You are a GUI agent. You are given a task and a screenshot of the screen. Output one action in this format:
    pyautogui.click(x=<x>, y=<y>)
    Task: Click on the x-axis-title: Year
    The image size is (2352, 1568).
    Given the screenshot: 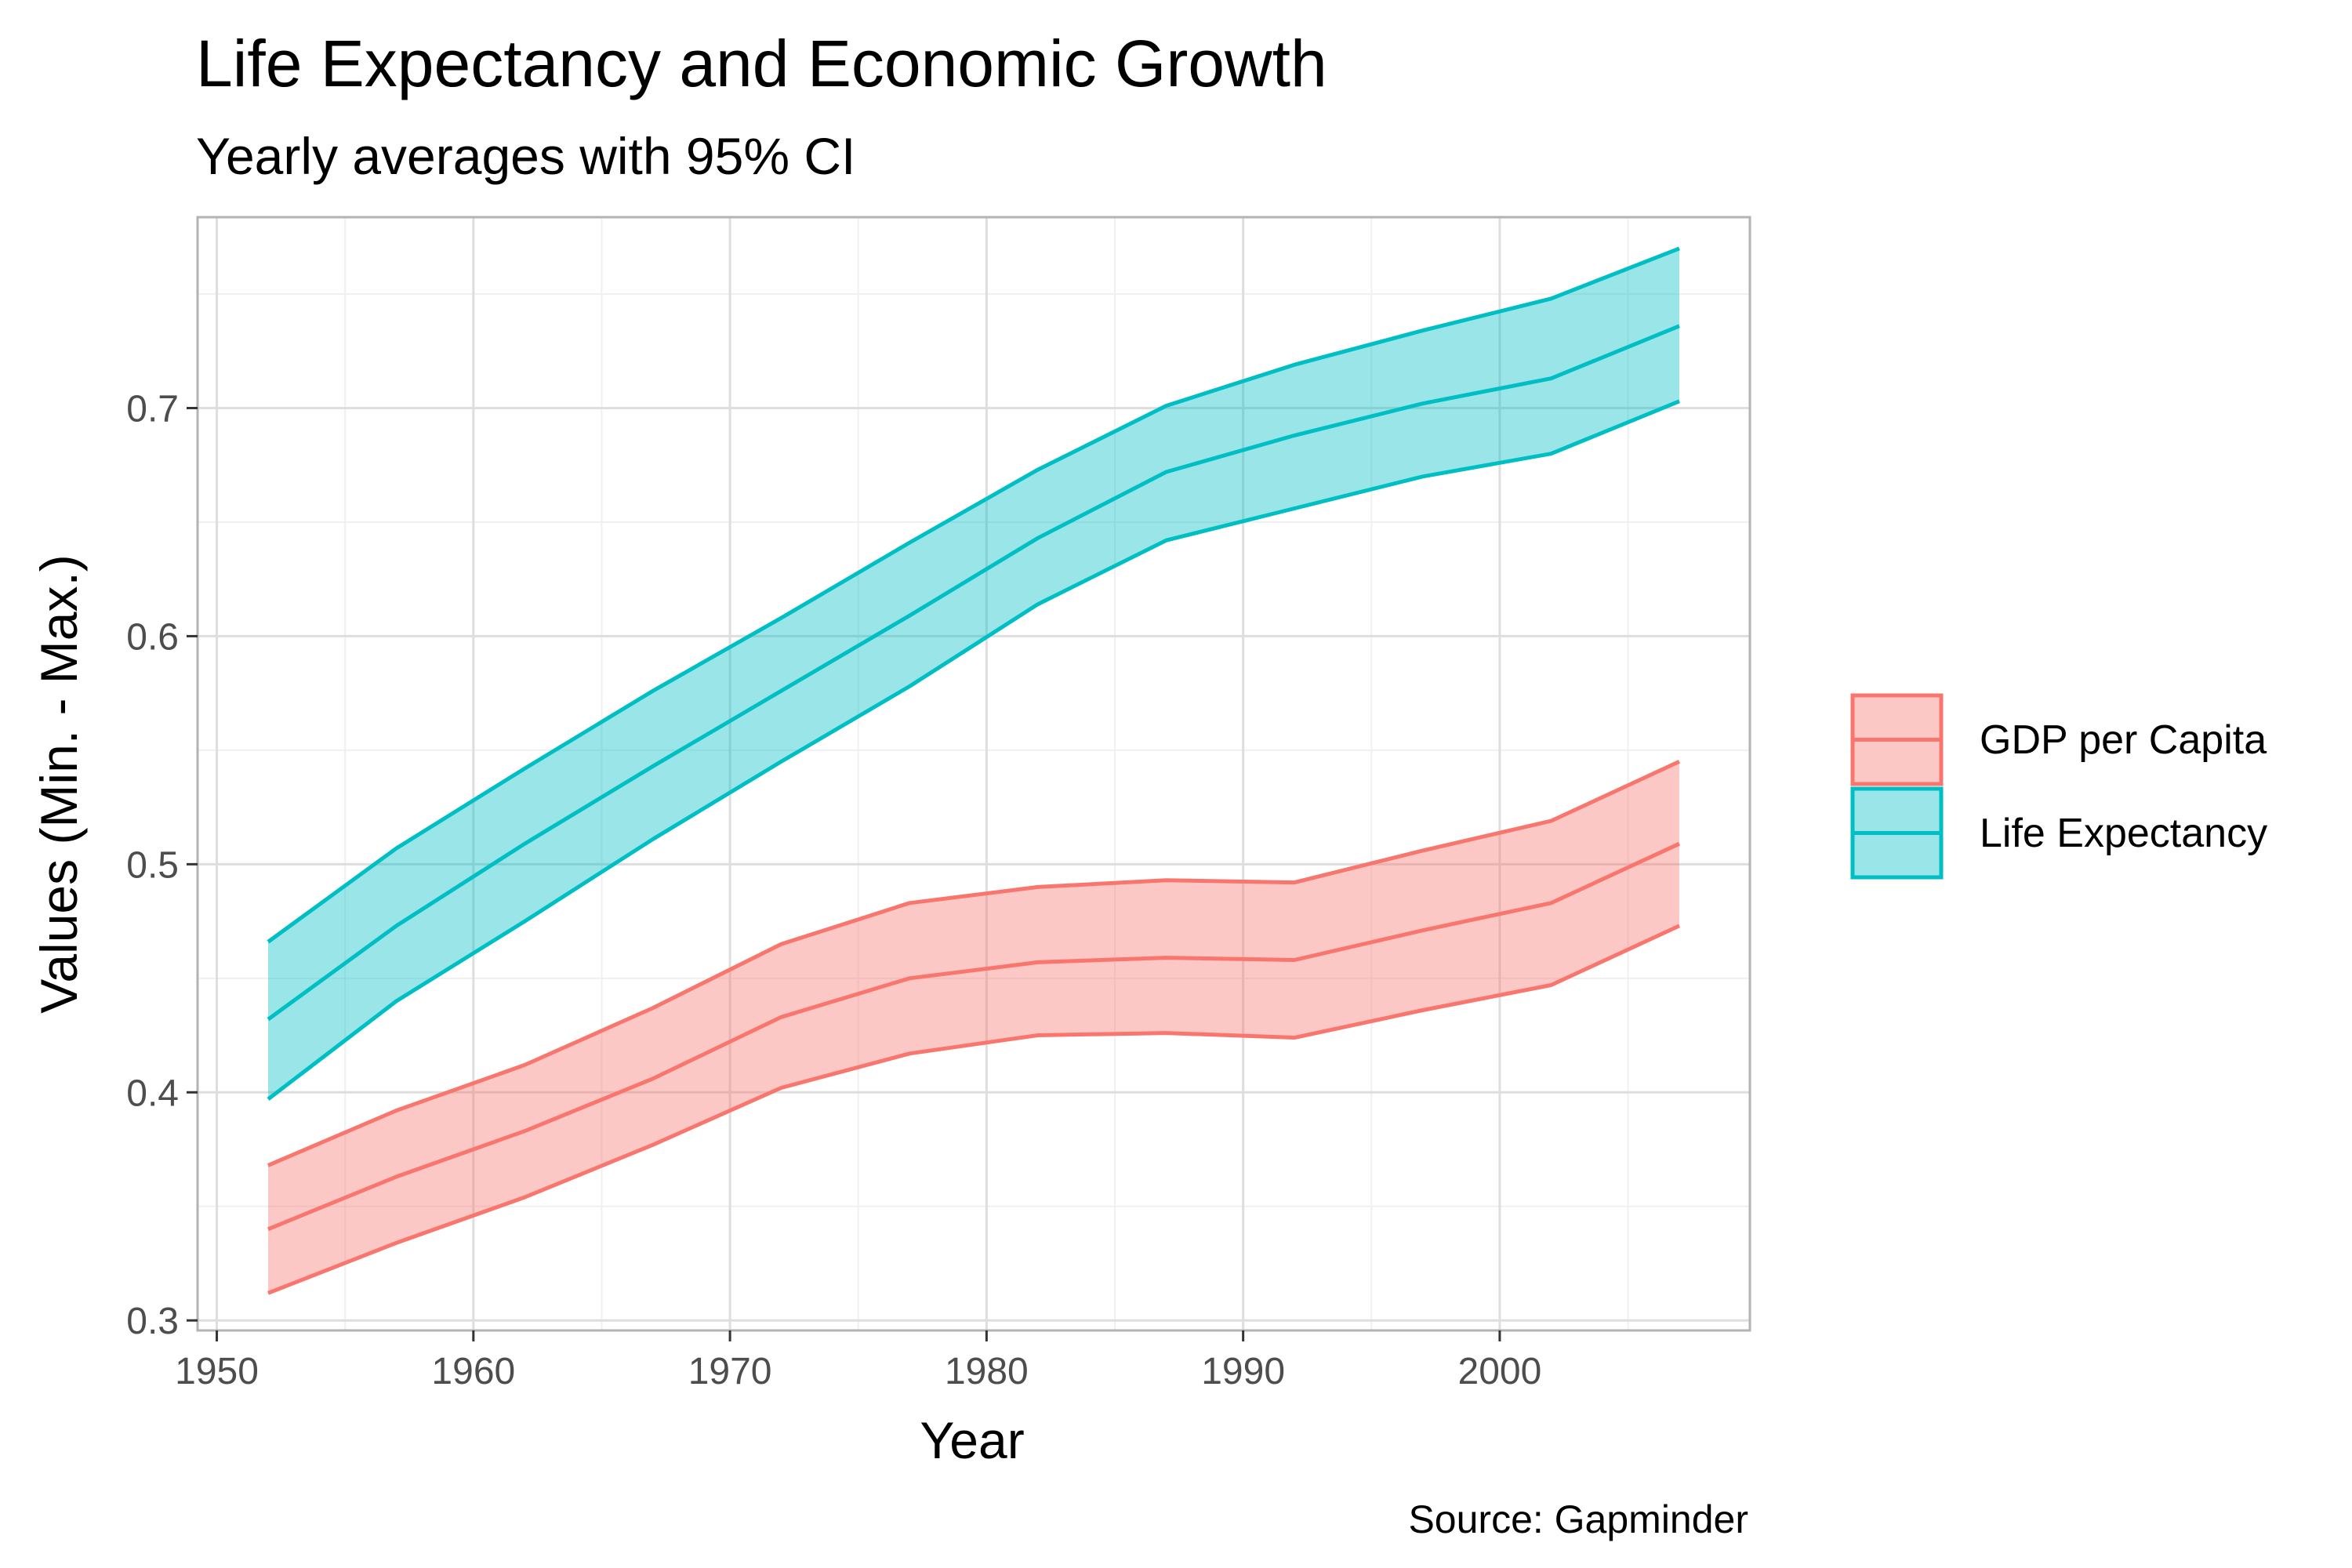 What is the action you would take?
    pyautogui.click(x=972, y=1440)
    